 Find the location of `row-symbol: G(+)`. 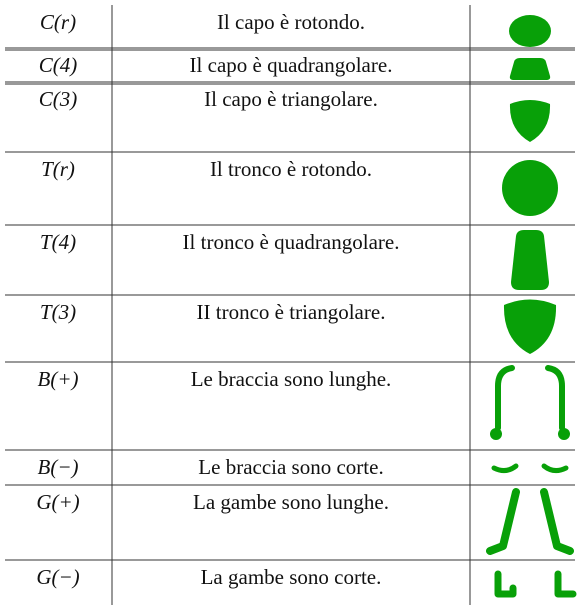

row-symbol: G(+) is located at coordinates (57, 502).